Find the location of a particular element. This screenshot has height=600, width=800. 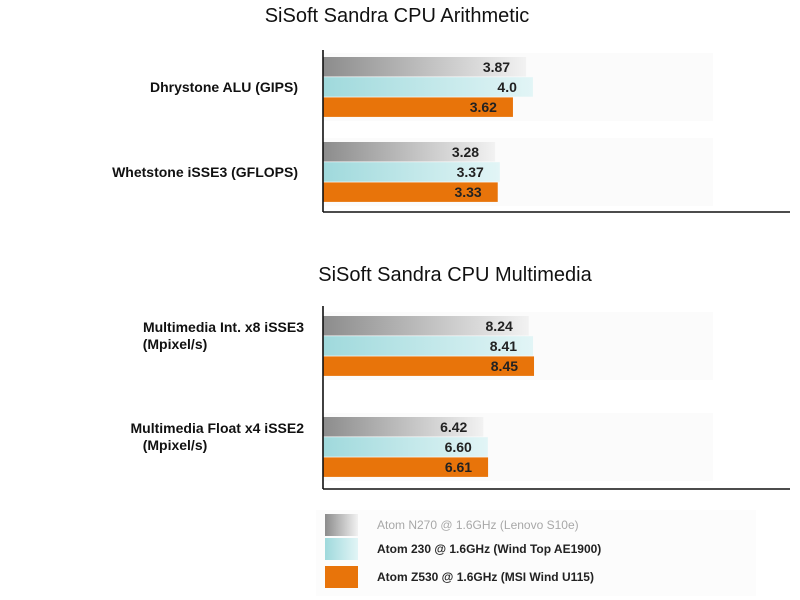

legend-background is located at coordinates (536, 553).